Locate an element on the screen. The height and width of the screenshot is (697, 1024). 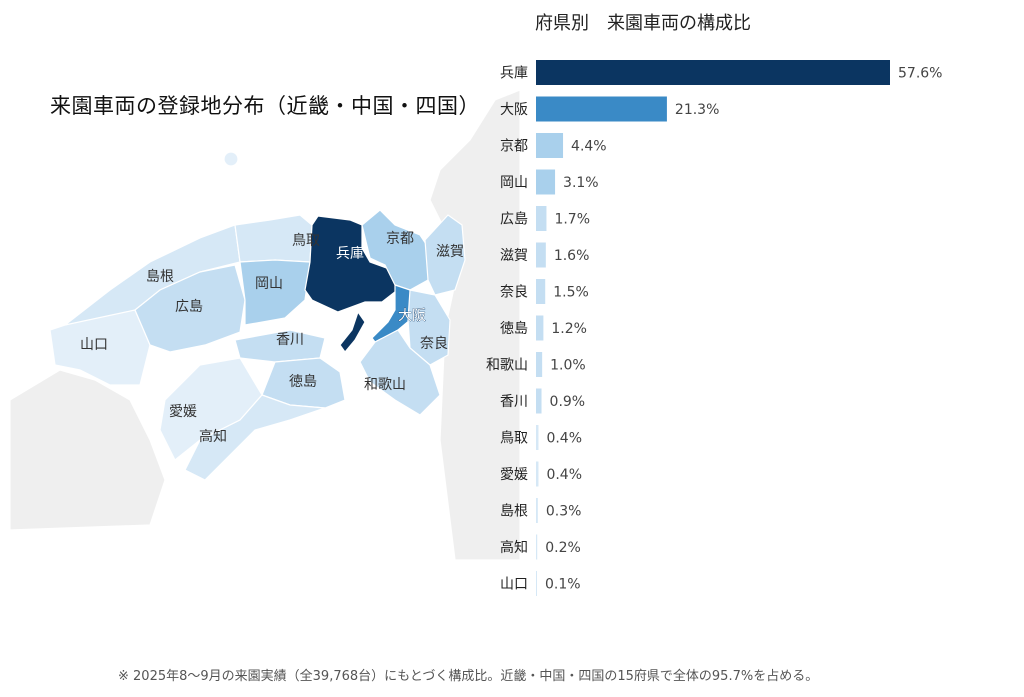
bar-value-label: 21.3% is located at coordinates (697, 110).